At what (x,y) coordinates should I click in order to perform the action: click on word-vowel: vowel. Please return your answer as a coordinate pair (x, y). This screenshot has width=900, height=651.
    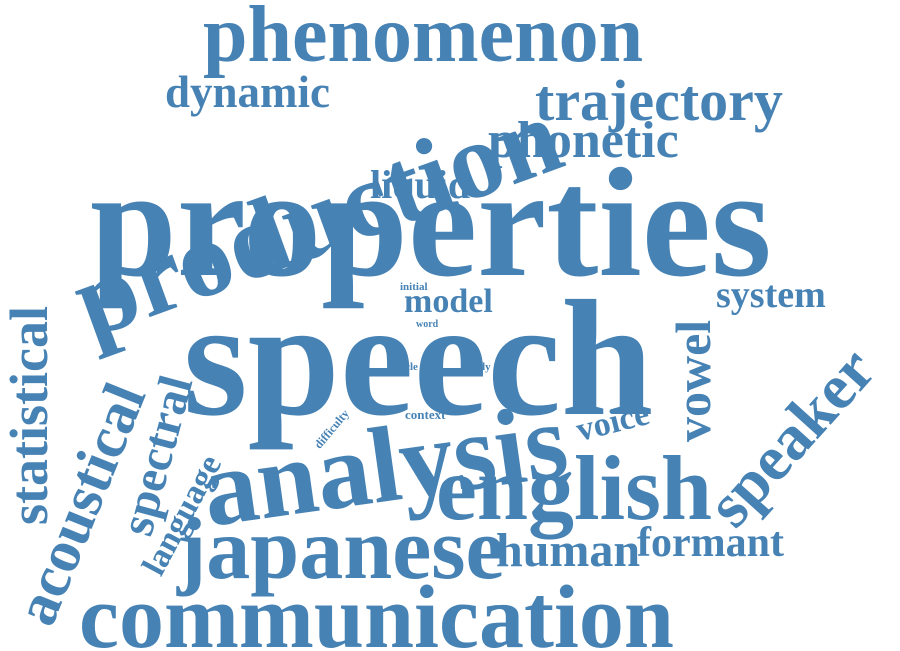
    Looking at the image, I should click on (693, 380).